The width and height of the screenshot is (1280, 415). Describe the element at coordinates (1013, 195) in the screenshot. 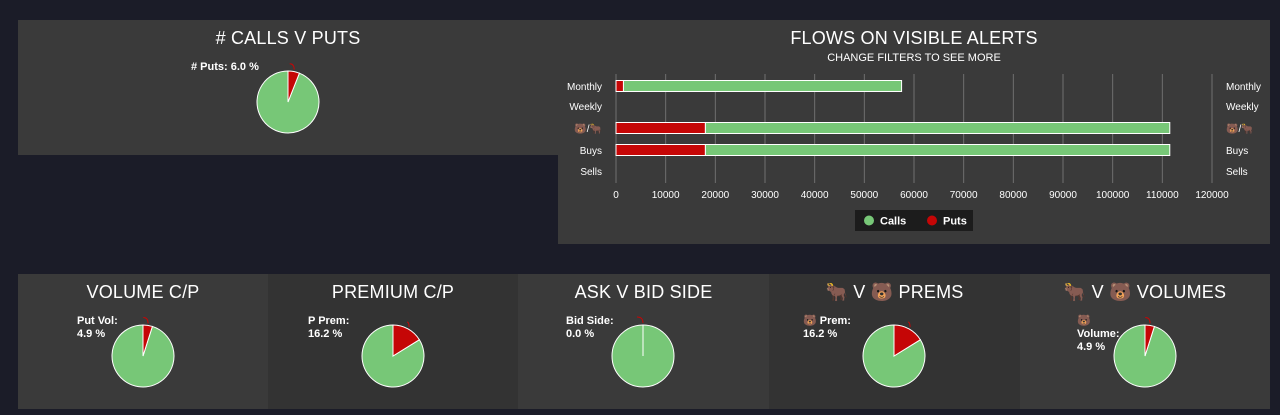

I see `flows-x-tick-label: 80000` at that location.